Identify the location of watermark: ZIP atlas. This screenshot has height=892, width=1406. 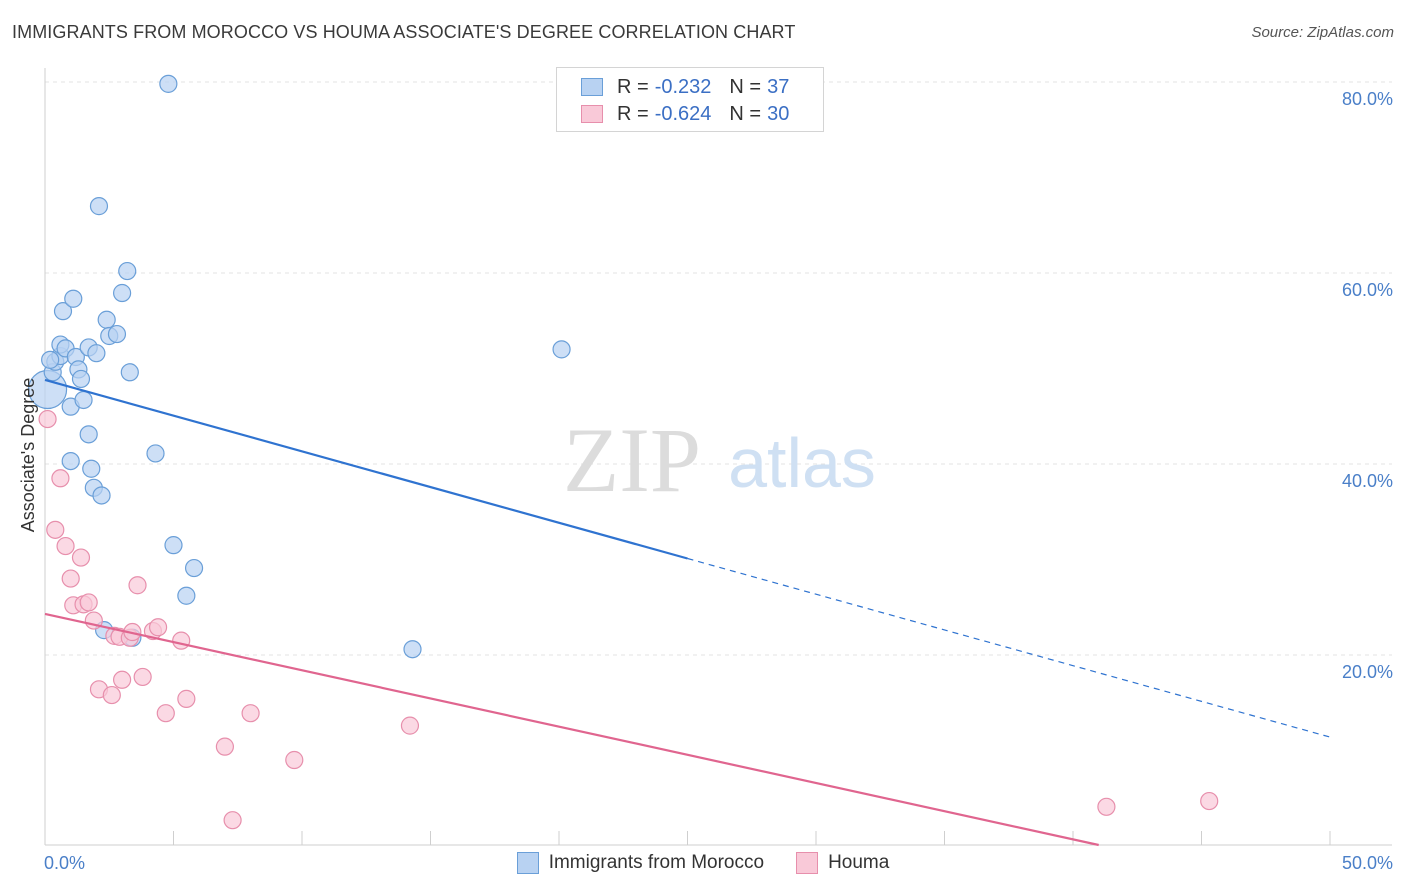
(719, 460).